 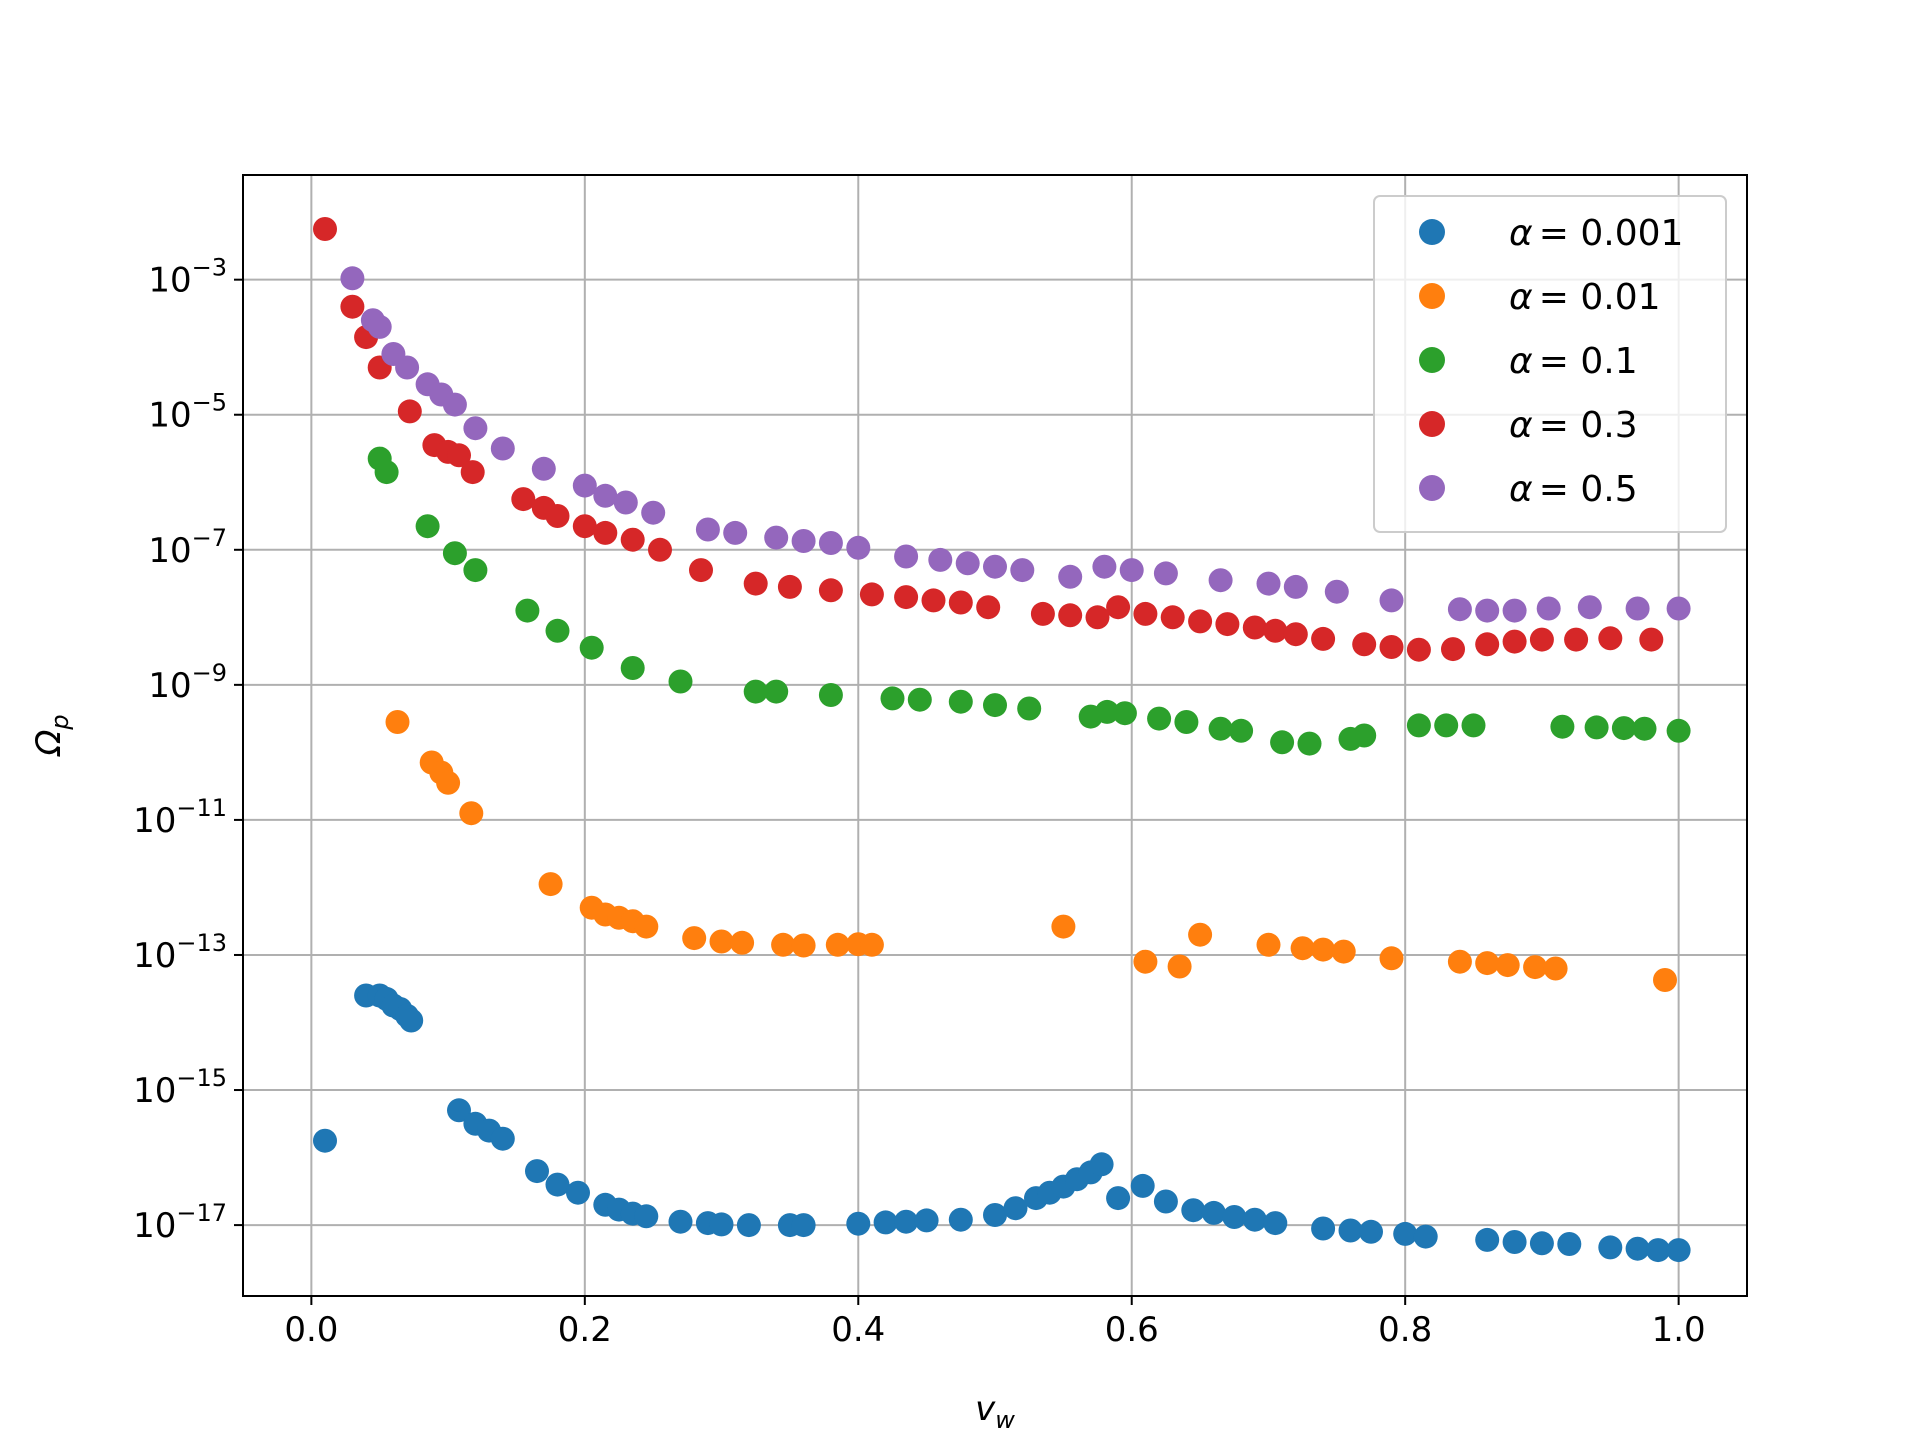 What do you see at coordinates (51, 735) in the screenshot?
I see `y-axis-label: Ωp` at bounding box center [51, 735].